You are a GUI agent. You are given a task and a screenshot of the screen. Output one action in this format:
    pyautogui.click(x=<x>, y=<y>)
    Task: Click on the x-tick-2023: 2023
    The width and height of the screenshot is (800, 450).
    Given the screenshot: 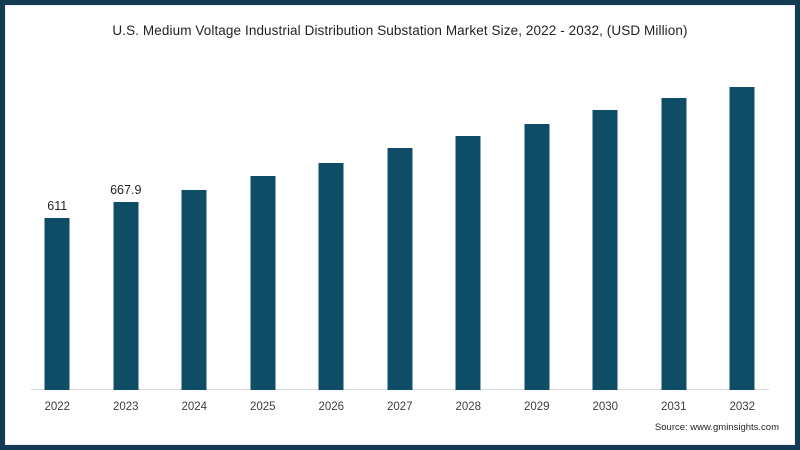 What is the action you would take?
    pyautogui.click(x=126, y=406)
    